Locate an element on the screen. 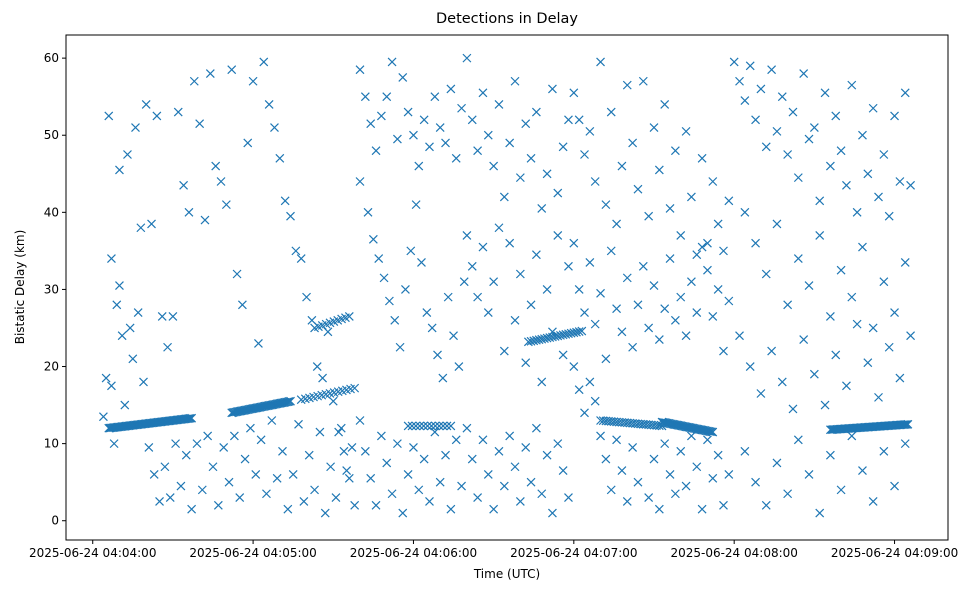 This screenshot has width=979, height=590. x-tick-label: 2025-06-24 04:05:00 is located at coordinates (252, 553).